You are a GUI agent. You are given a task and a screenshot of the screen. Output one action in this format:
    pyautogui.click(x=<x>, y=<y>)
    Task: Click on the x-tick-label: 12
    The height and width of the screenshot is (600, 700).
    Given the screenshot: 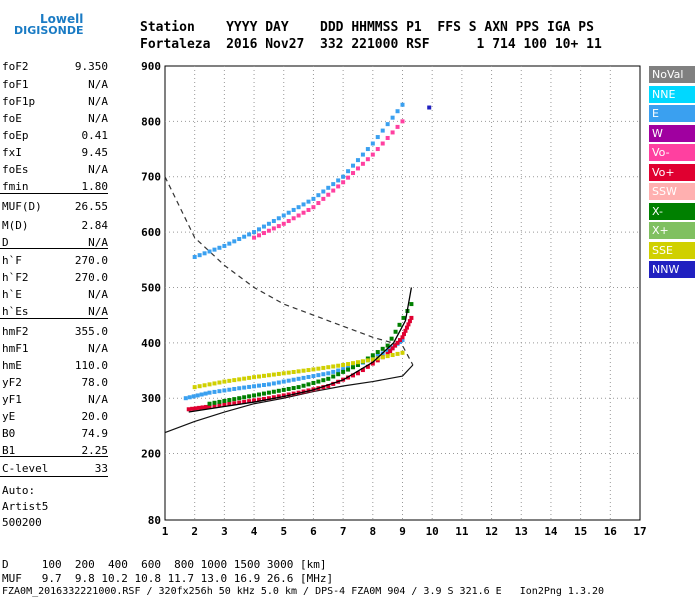 What is the action you would take?
    pyautogui.click(x=491, y=531)
    